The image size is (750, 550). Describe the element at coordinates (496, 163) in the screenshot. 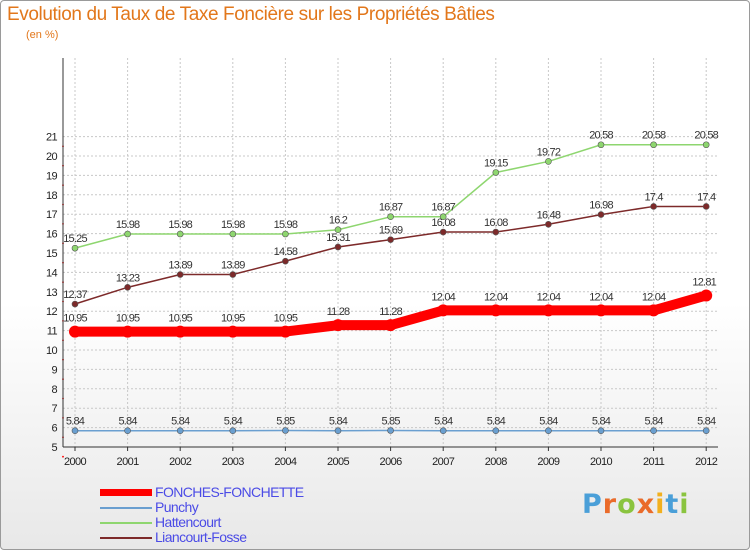

I see `data-label: 19.15` at that location.